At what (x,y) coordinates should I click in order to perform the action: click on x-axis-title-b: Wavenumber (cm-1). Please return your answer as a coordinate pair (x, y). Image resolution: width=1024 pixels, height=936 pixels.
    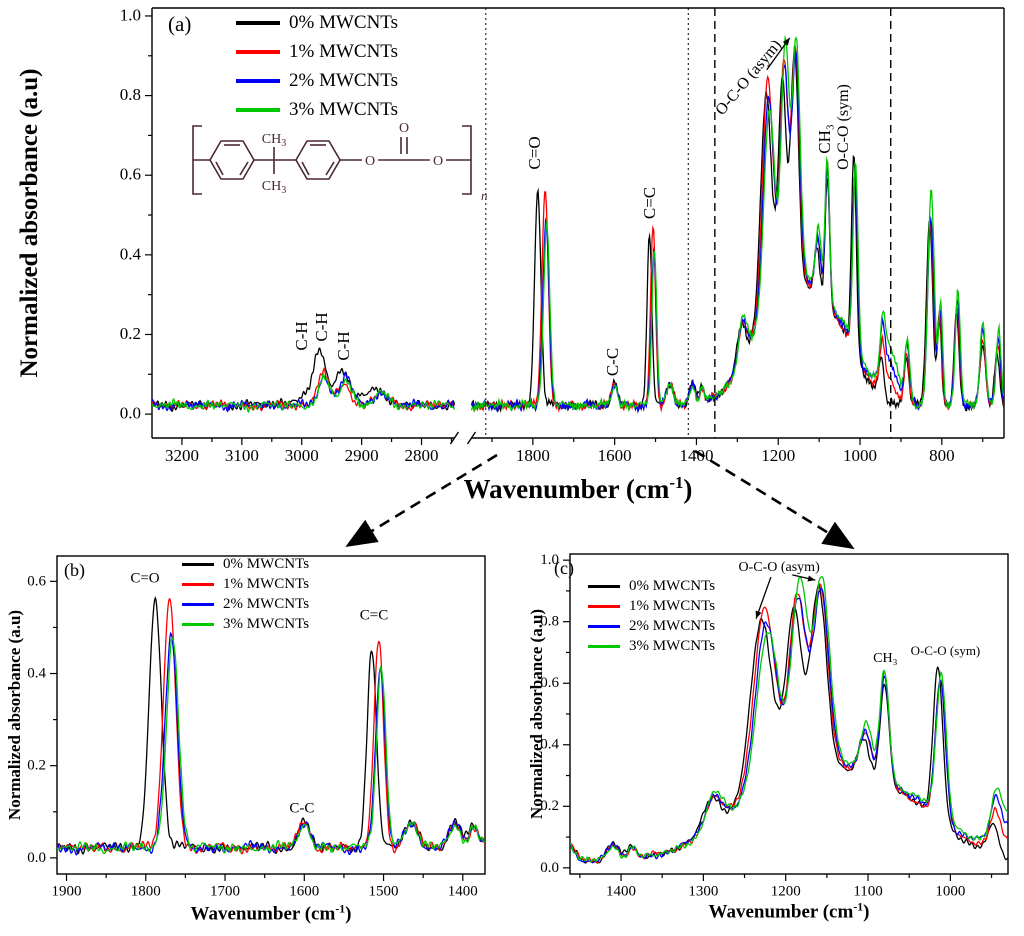
    Looking at the image, I should click on (271, 913).